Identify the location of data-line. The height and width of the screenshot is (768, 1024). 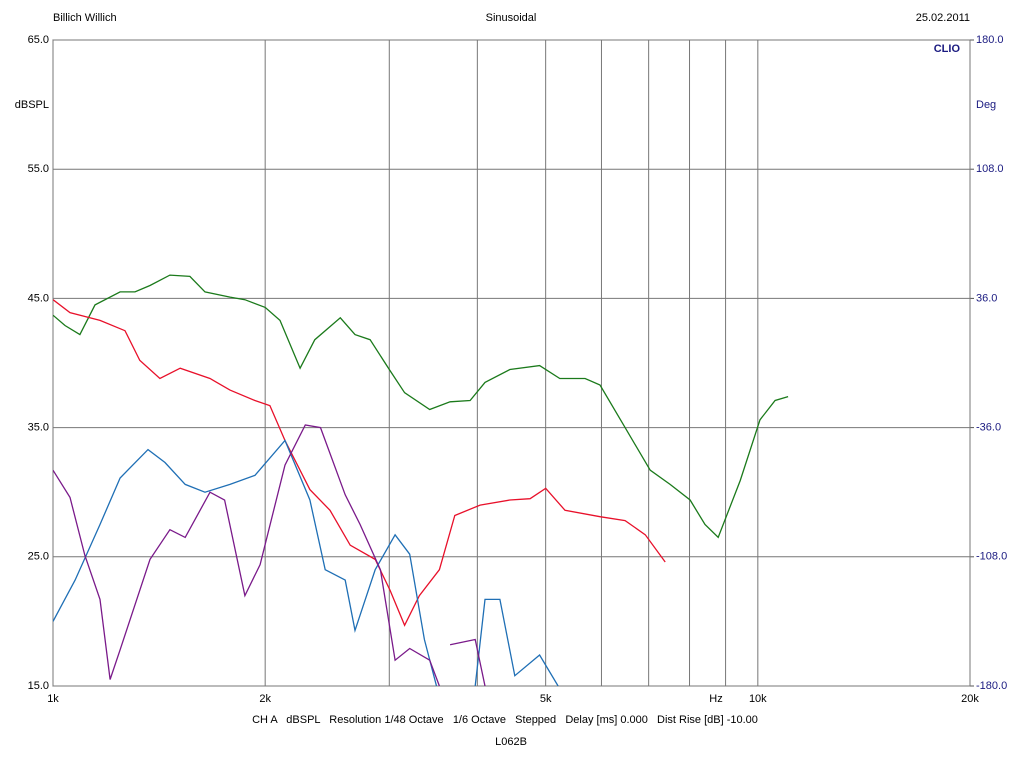
(269, 555).